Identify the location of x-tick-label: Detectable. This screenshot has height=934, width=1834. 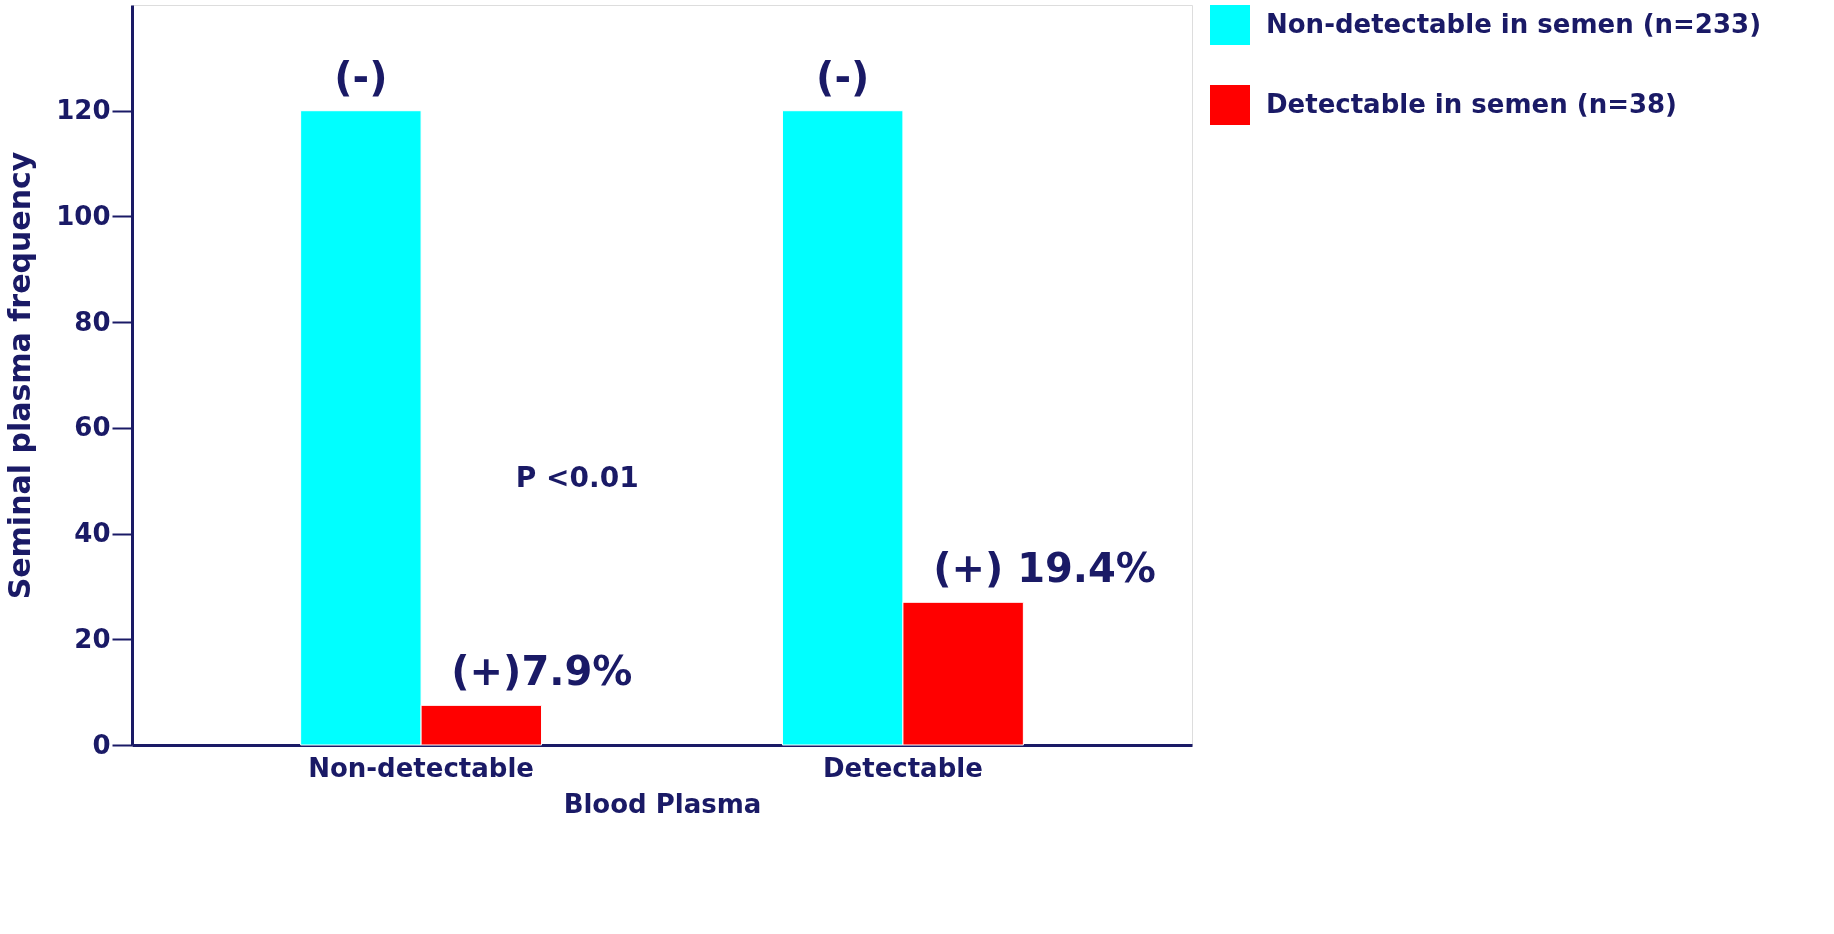
(903, 767).